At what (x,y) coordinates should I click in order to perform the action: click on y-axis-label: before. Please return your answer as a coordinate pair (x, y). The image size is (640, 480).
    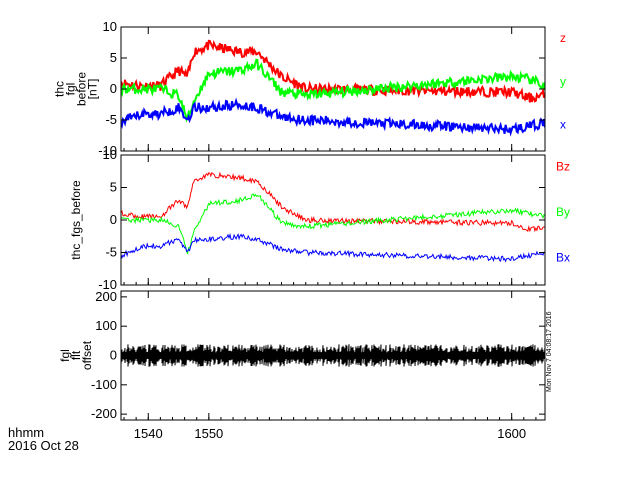
    Looking at the image, I should click on (82, 89).